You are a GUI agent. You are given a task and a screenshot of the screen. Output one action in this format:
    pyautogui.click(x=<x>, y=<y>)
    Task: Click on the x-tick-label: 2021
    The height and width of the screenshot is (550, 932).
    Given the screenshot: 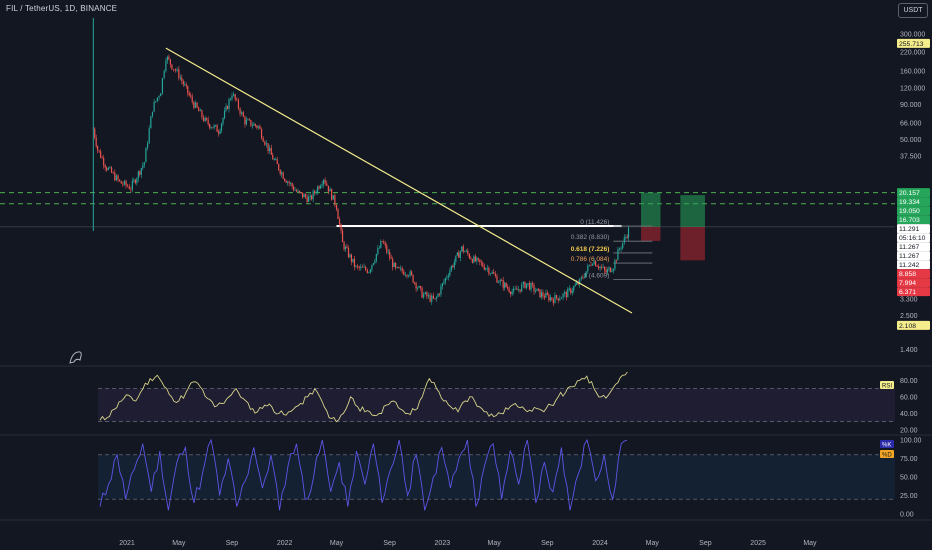 What is the action you would take?
    pyautogui.click(x=127, y=543)
    